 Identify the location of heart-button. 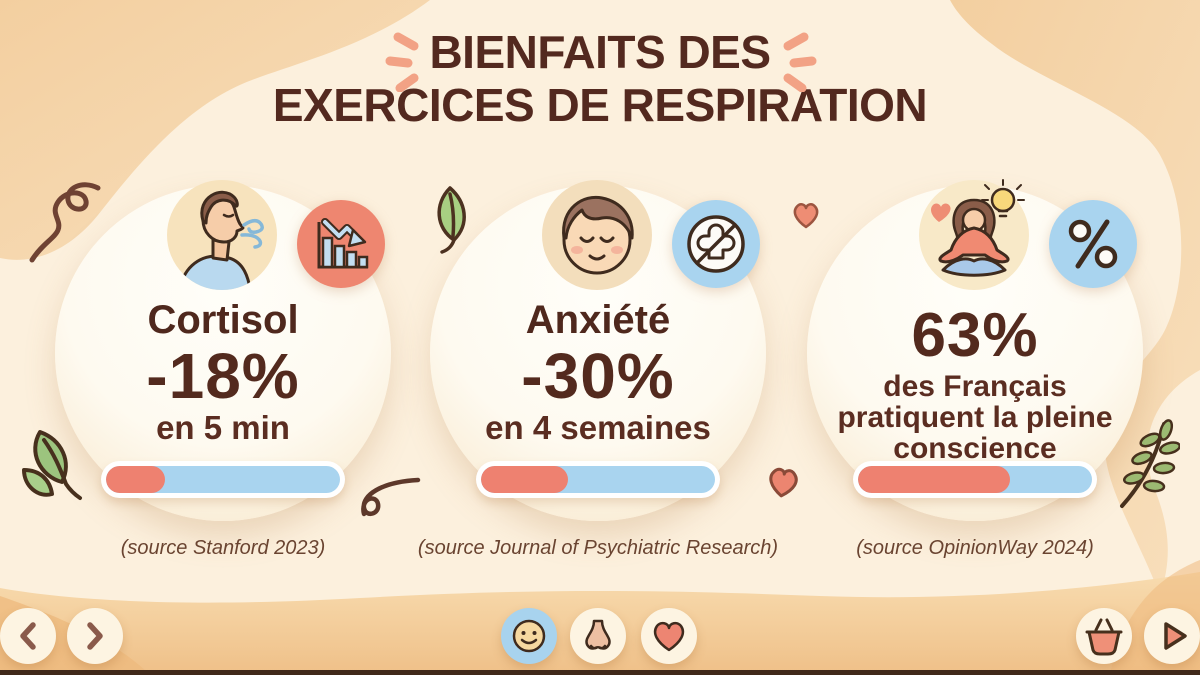
(669, 636).